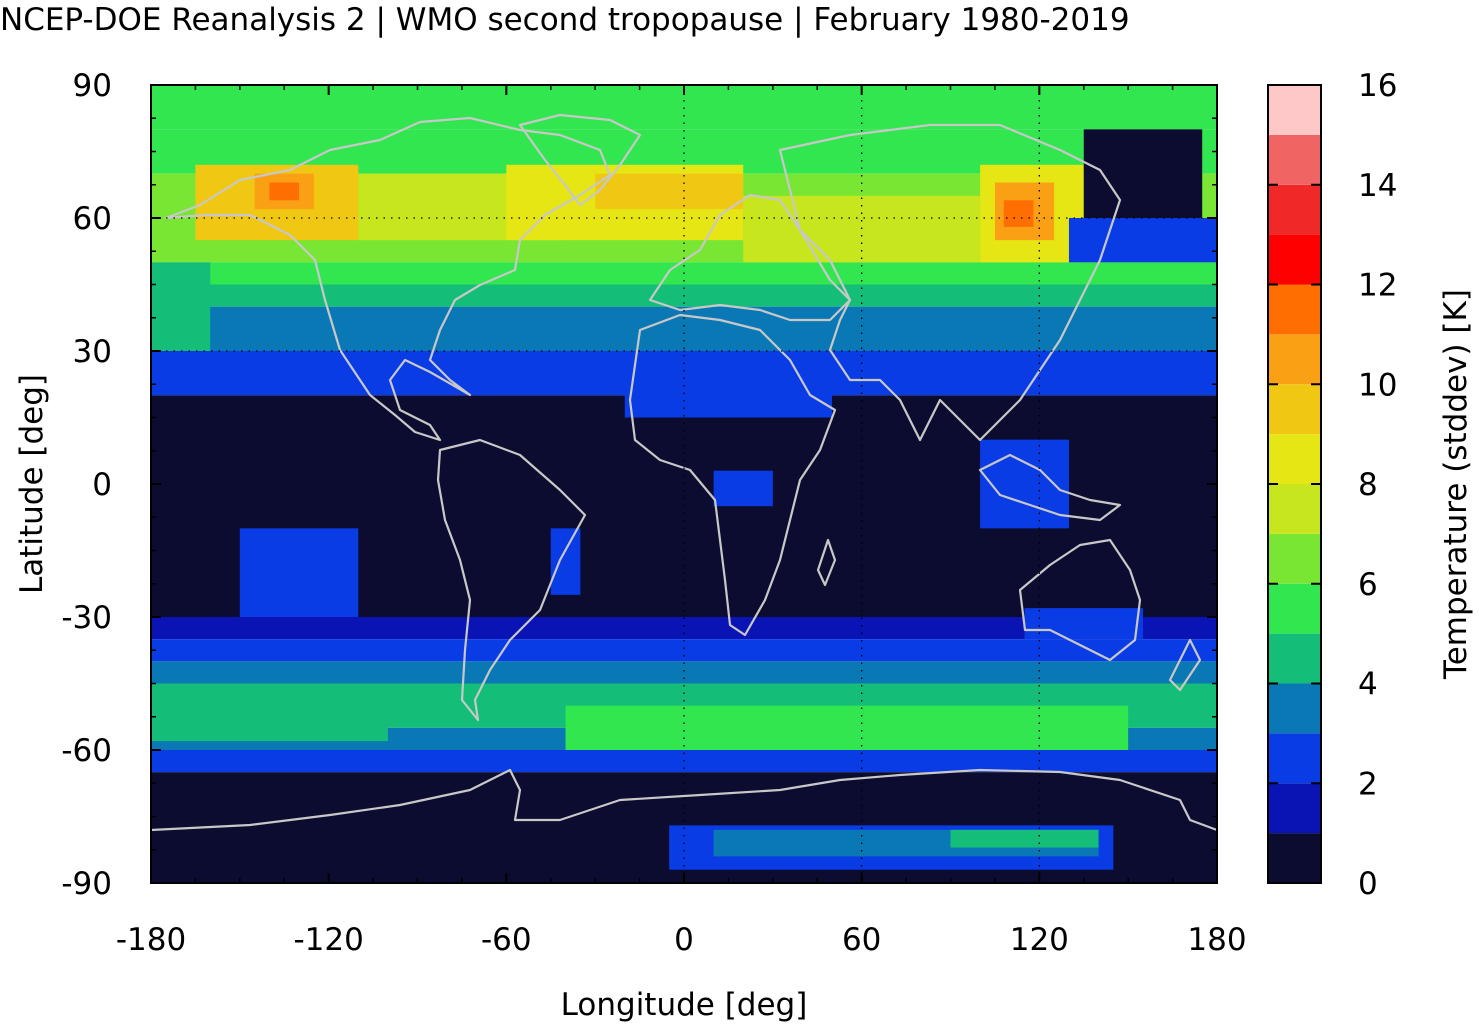 This screenshot has height=1029, width=1479. I want to click on y-tick-label: -90, so click(86, 884).